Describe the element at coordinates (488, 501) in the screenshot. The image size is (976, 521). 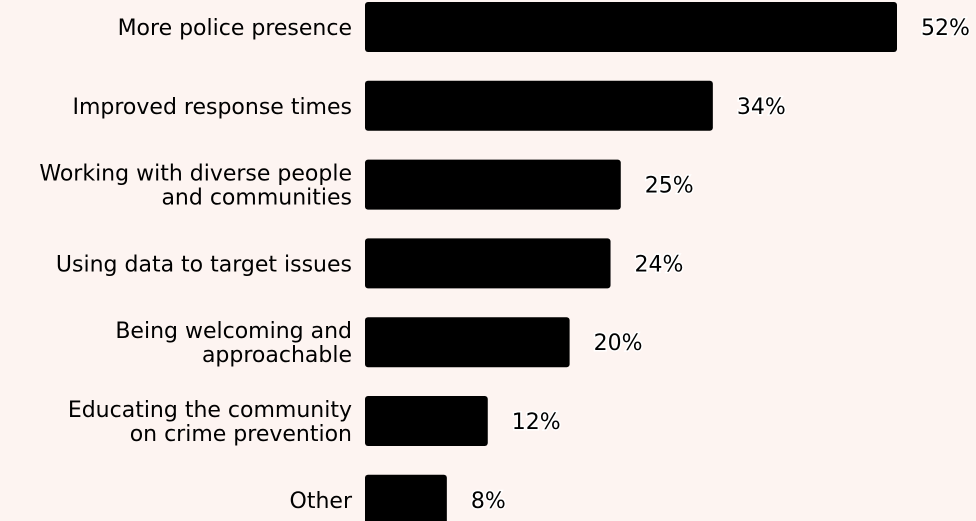
I see `value-label: 8%` at that location.